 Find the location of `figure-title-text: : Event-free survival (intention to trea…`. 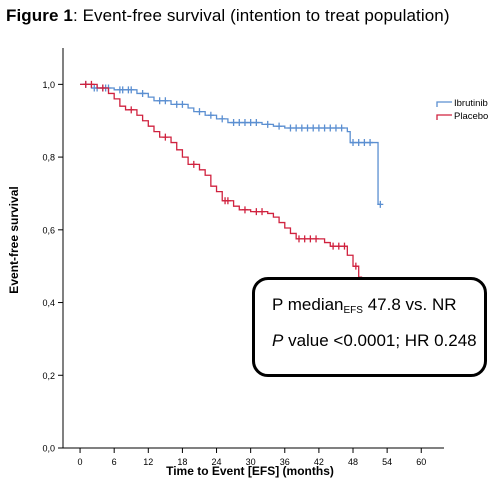

figure-title-text: : Event-free survival (intention to trea… is located at coordinates (261, 15).